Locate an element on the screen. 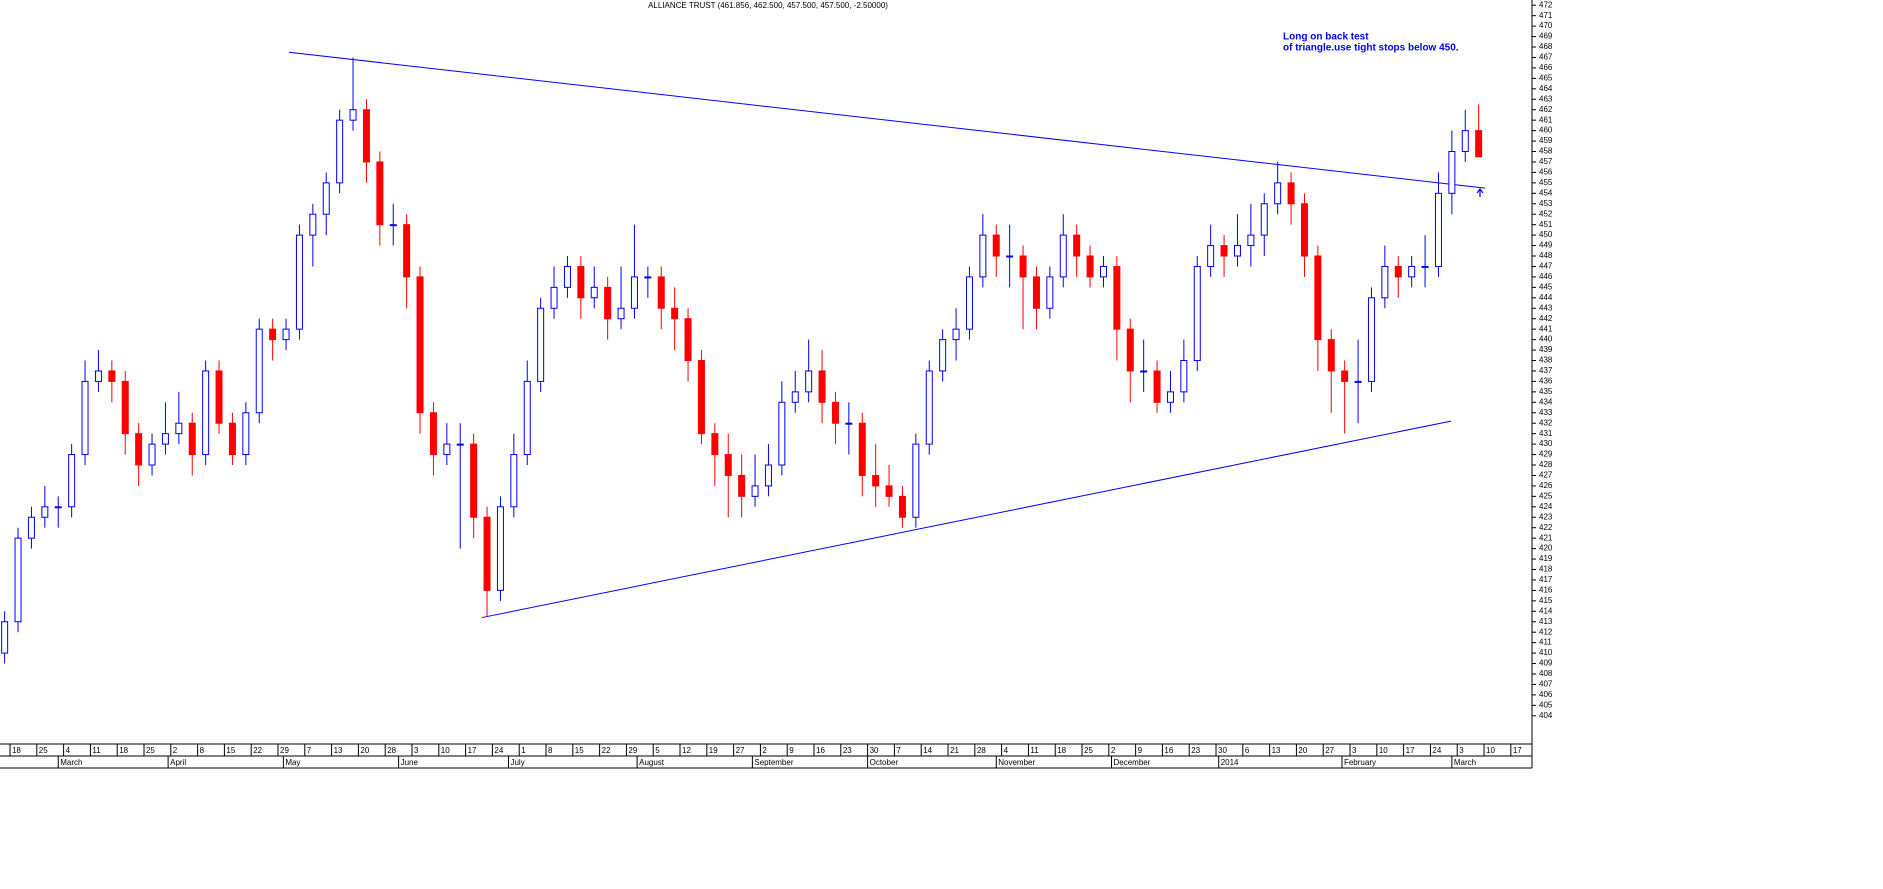 This screenshot has height=889, width=1883. y-tick-label: 448 is located at coordinates (1546, 255).